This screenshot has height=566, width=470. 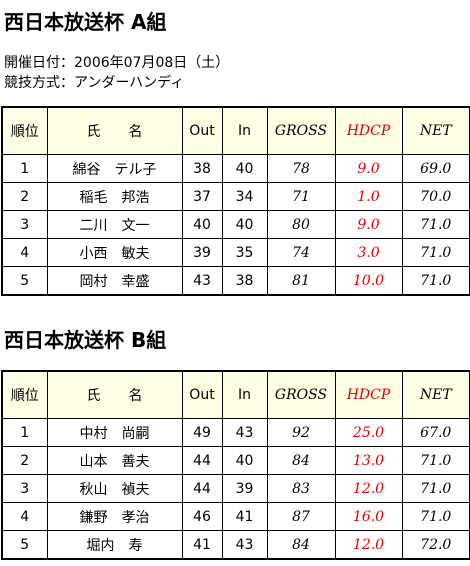 I want to click on cell: 中村 尚嗣, so click(x=114, y=432).